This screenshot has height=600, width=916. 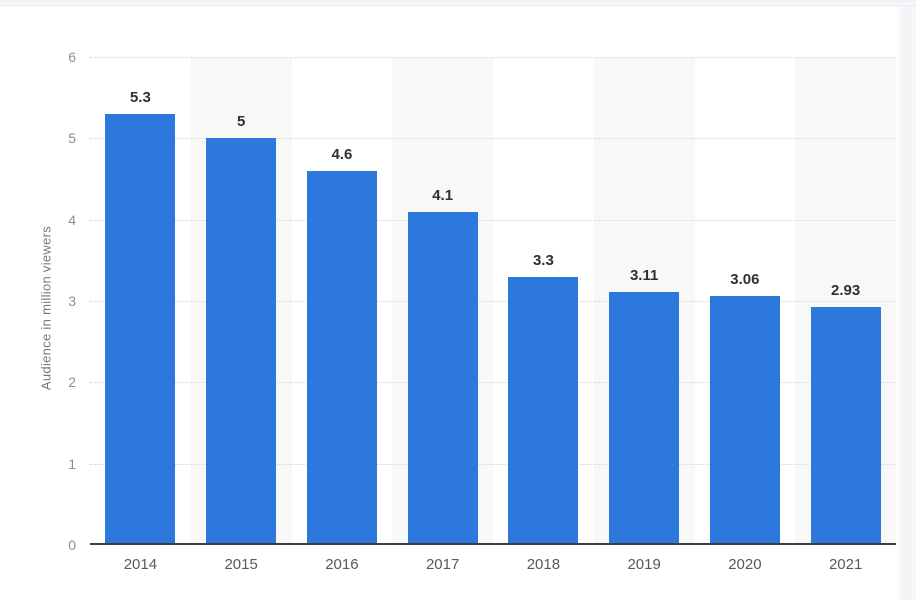 What do you see at coordinates (845, 425) in the screenshot?
I see `bar-2021` at bounding box center [845, 425].